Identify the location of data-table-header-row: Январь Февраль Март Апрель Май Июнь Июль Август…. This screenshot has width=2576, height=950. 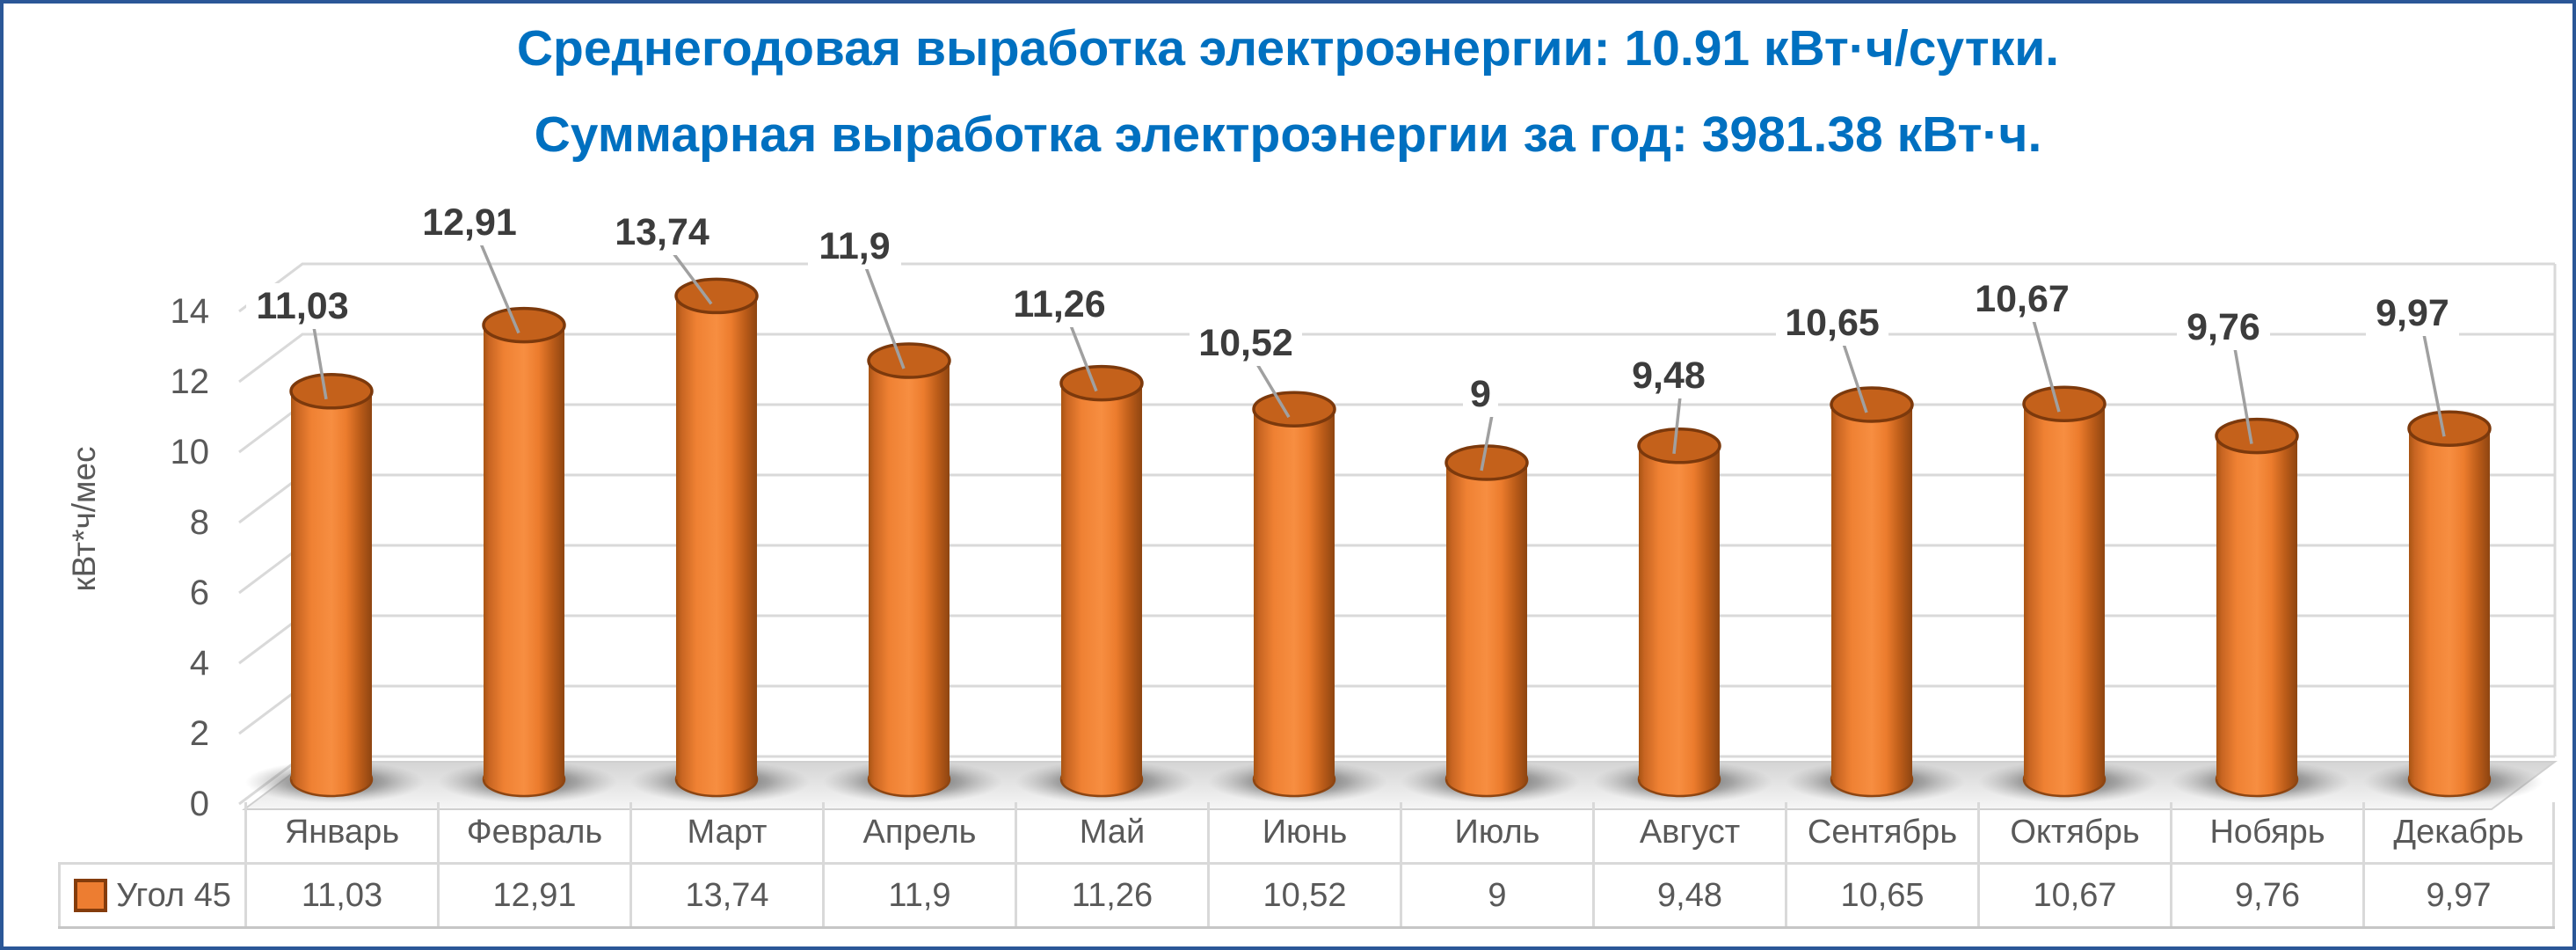
(1399, 832).